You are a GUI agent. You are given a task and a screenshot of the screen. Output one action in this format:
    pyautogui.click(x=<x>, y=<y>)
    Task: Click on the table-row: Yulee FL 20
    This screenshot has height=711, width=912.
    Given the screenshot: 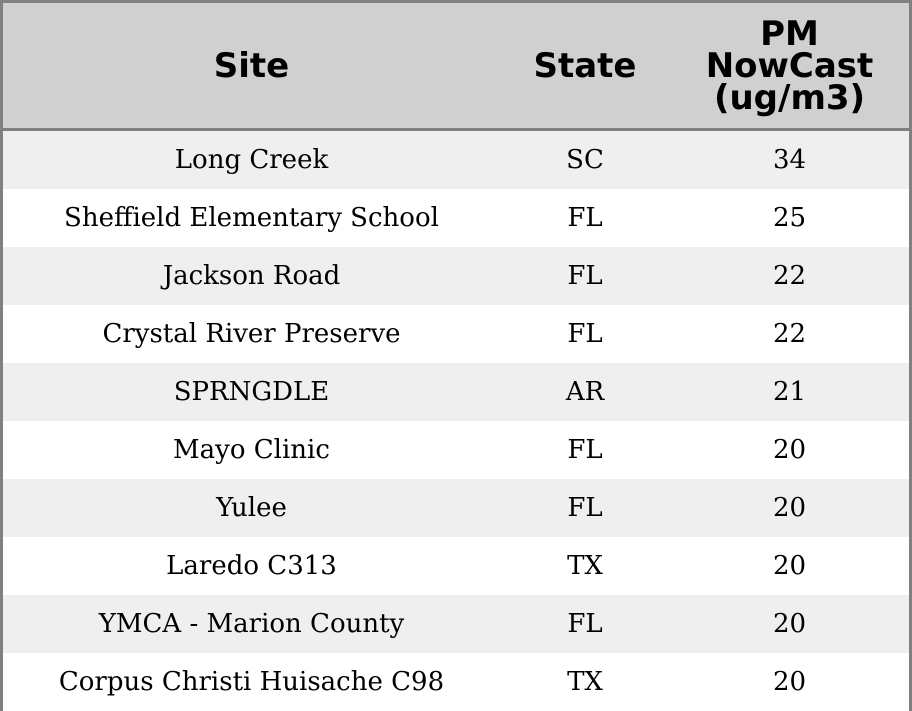 What is the action you would take?
    pyautogui.click(x=456, y=508)
    